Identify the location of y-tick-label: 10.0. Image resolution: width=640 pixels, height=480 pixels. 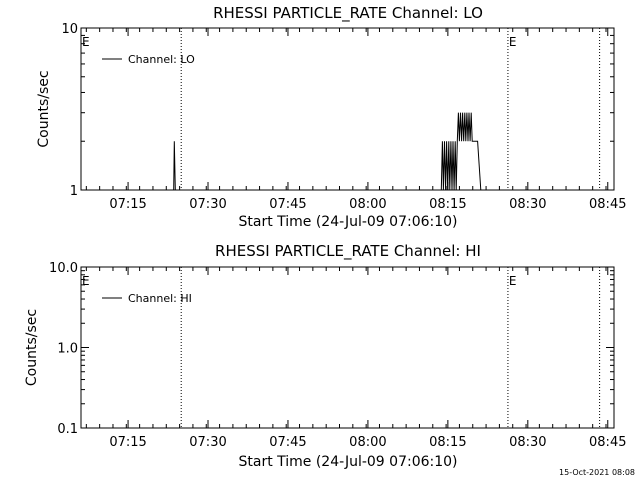
(63, 268).